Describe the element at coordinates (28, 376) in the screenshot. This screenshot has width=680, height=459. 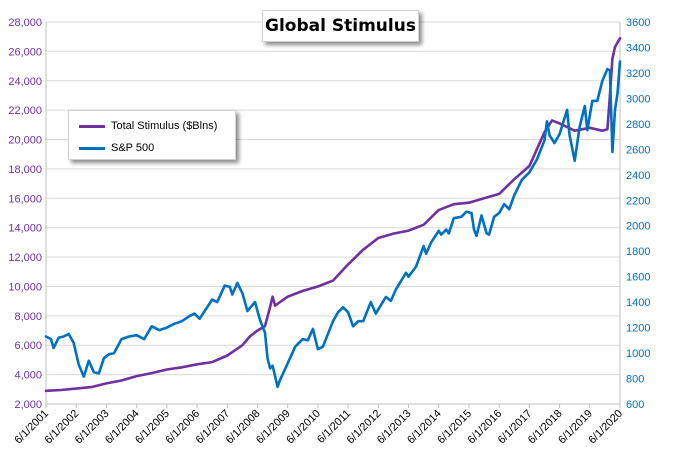
I see `y-left-tick-label: 4,000` at that location.